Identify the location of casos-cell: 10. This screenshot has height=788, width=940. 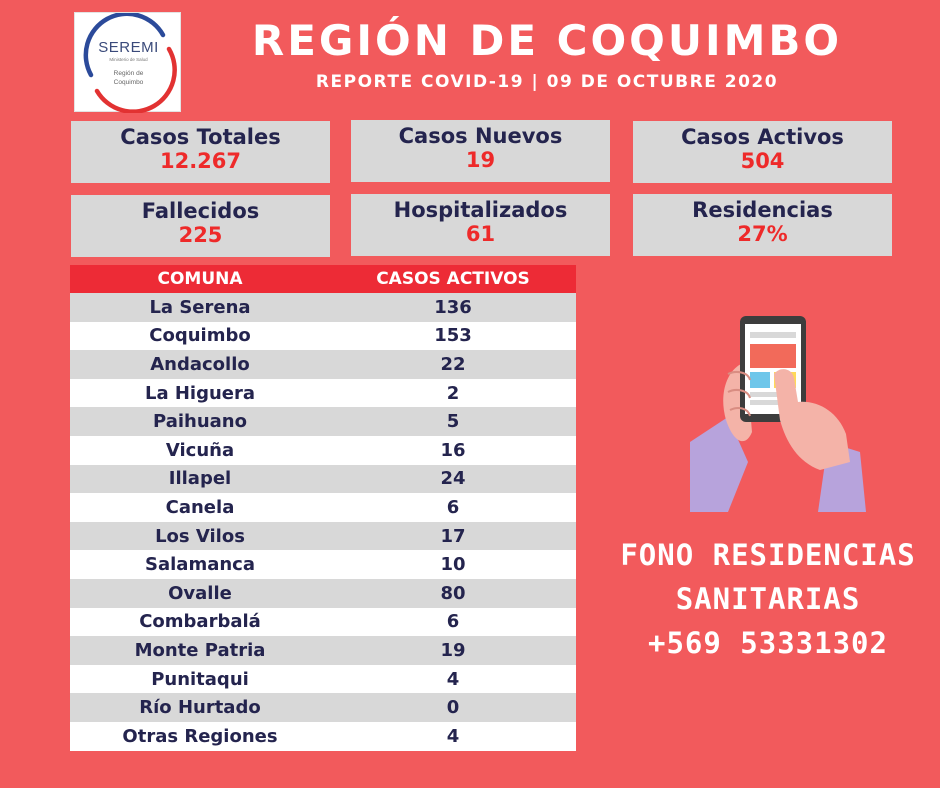
(453, 565).